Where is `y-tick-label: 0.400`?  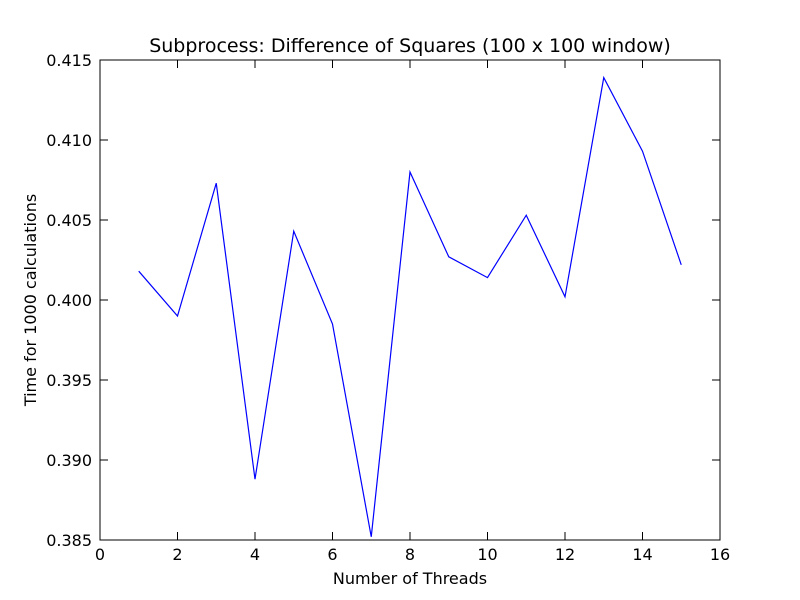 y-tick-label: 0.400 is located at coordinates (69, 300).